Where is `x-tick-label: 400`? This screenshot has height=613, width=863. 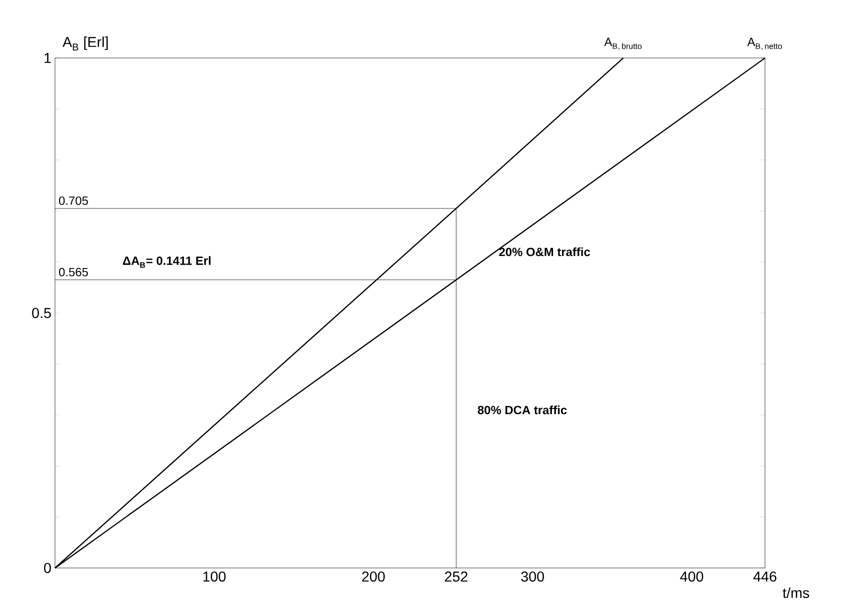
x-tick-label: 400 is located at coordinates (692, 577).